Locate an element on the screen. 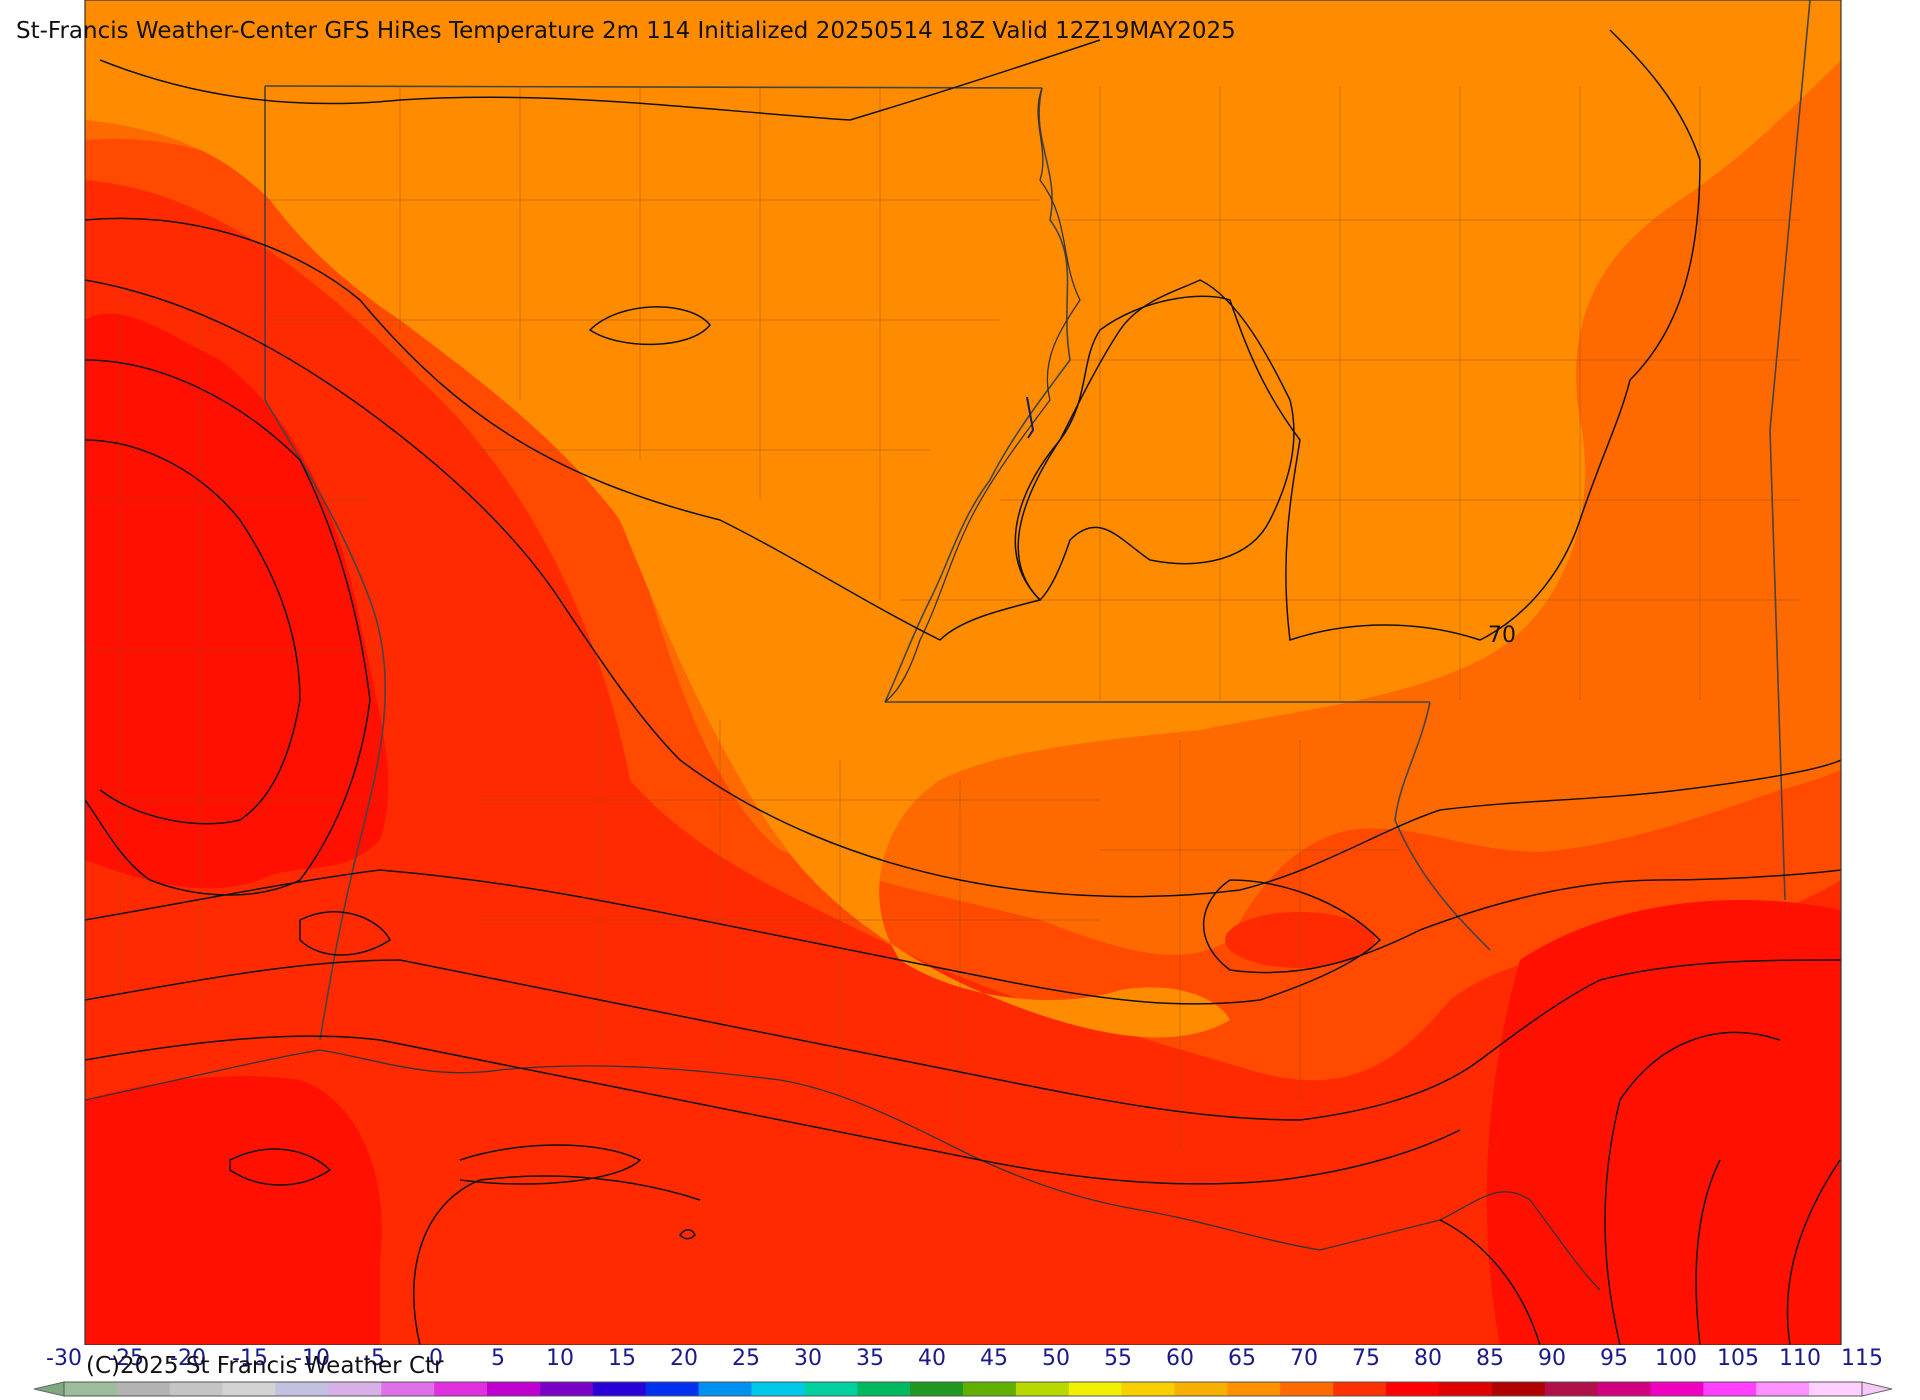  colorbar-right-arrow is located at coordinates (1877, 1389).